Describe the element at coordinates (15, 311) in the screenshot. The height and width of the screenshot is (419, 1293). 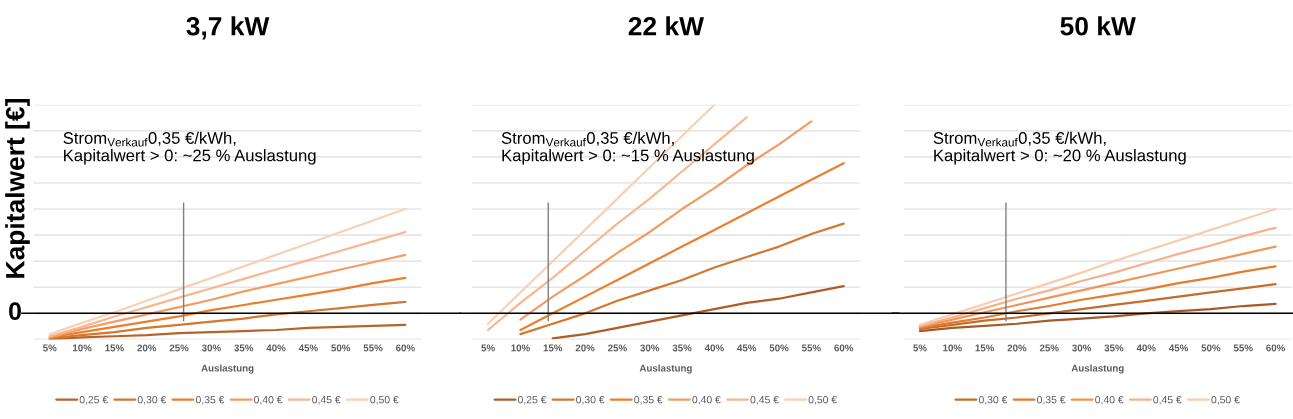
I see `text: 0` at that location.